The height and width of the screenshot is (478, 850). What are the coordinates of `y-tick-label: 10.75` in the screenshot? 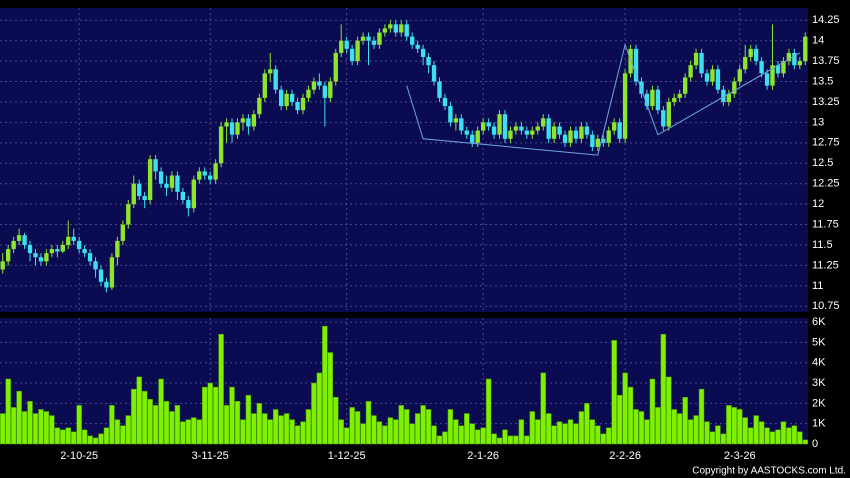 It's located at (826, 306).